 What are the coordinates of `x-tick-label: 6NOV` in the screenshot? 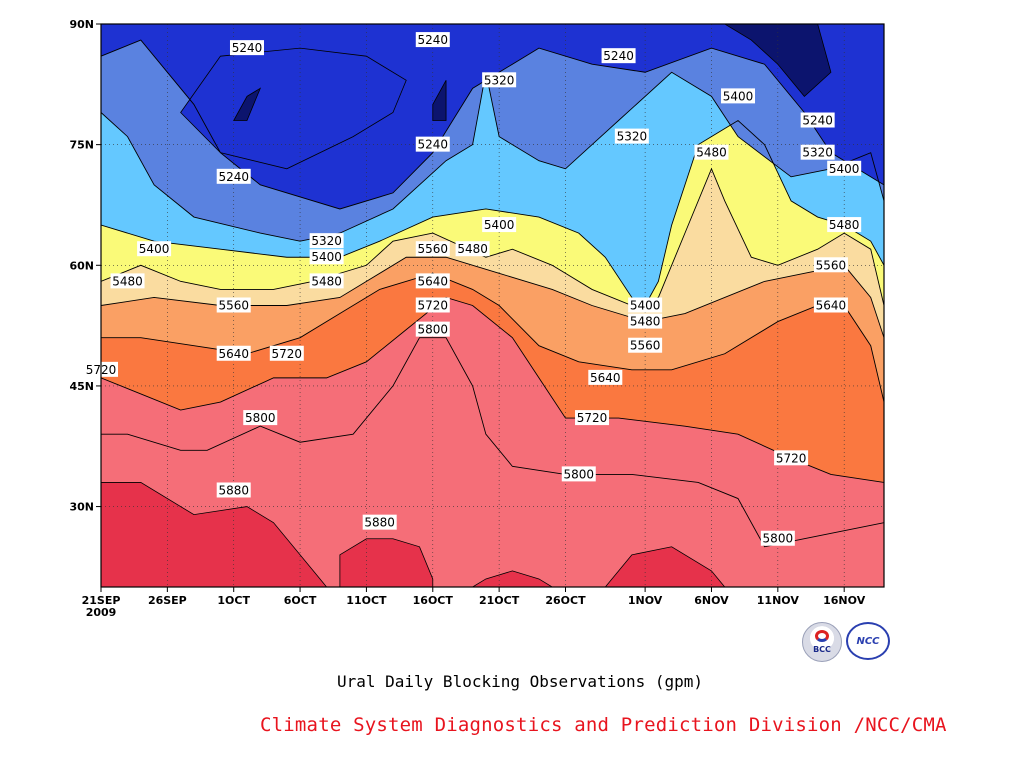 It's located at (711, 600).